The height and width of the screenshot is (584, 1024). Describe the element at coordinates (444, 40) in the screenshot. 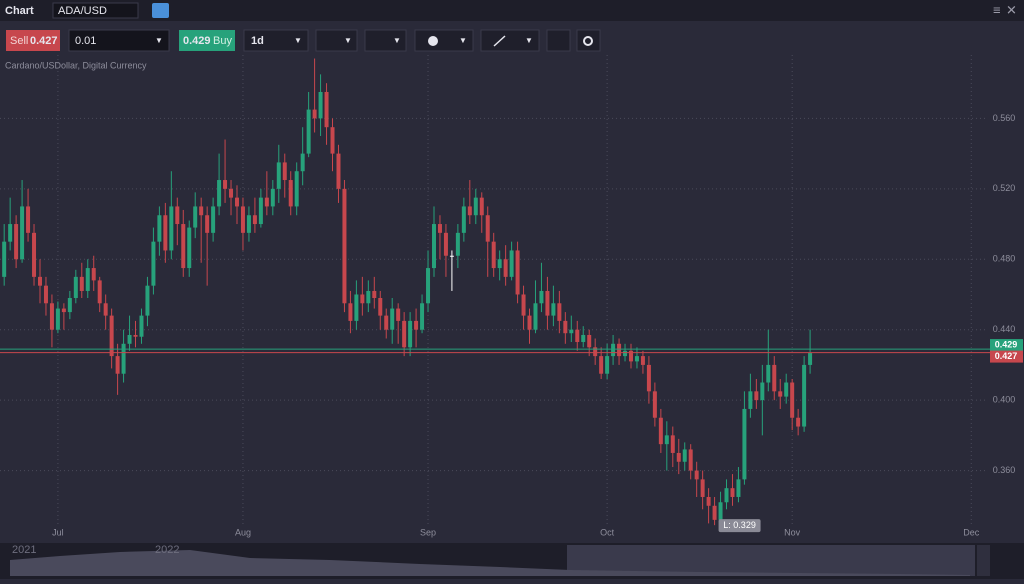

I see `crosshair-button` at that location.